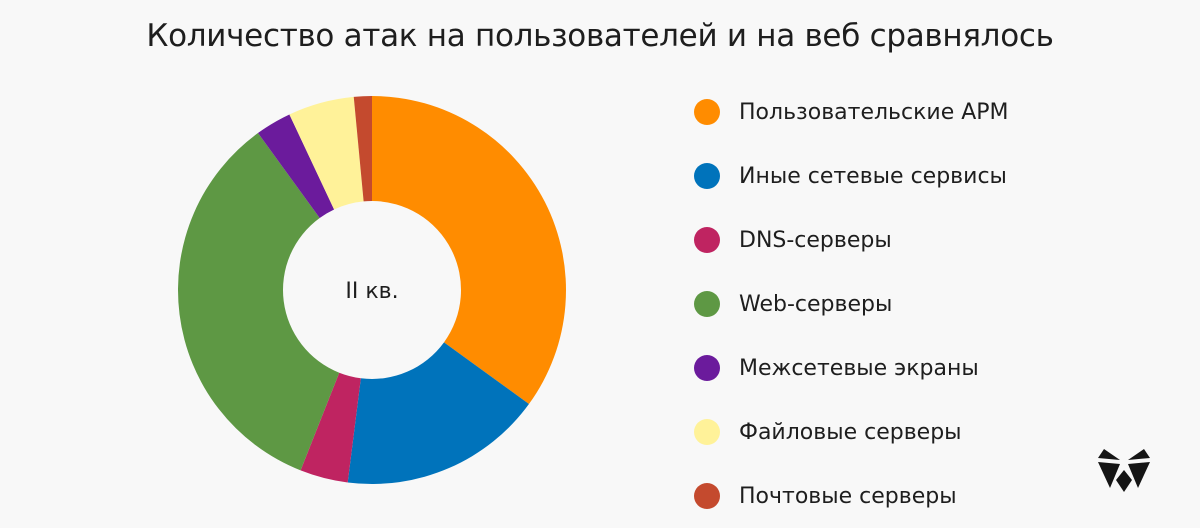 This screenshot has height=528, width=1200. Describe the element at coordinates (848, 496) in the screenshot. I see `legend-label: Почтовые серверы` at that location.